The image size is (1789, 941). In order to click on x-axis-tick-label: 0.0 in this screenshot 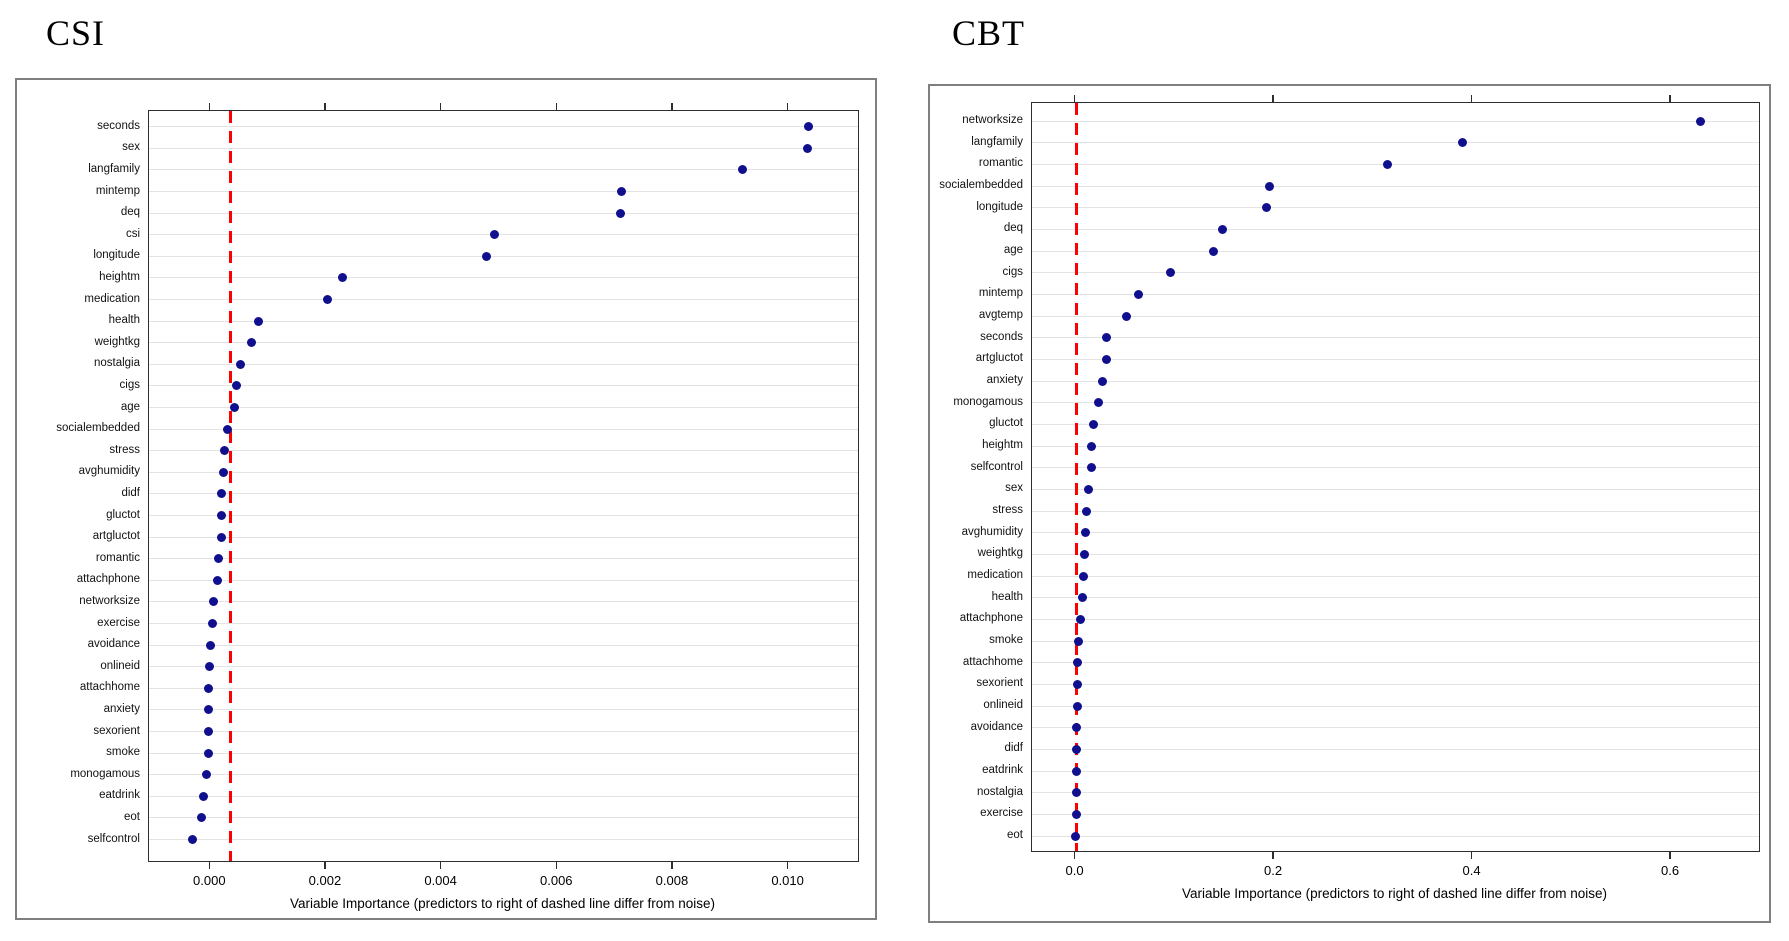, I will do `click(1074, 870)`.